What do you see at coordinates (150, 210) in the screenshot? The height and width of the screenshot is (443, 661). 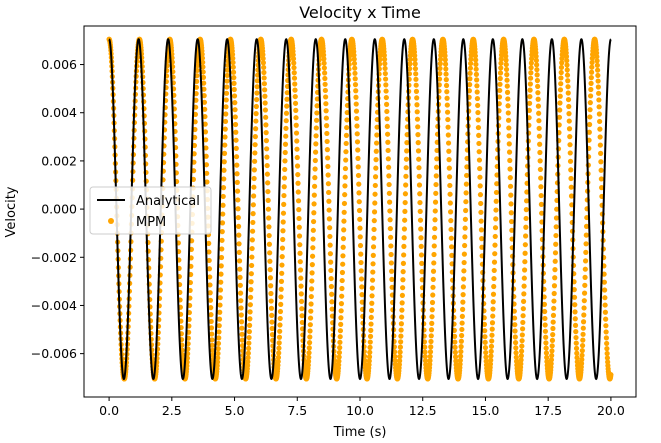 I see `legend-box` at bounding box center [150, 210].